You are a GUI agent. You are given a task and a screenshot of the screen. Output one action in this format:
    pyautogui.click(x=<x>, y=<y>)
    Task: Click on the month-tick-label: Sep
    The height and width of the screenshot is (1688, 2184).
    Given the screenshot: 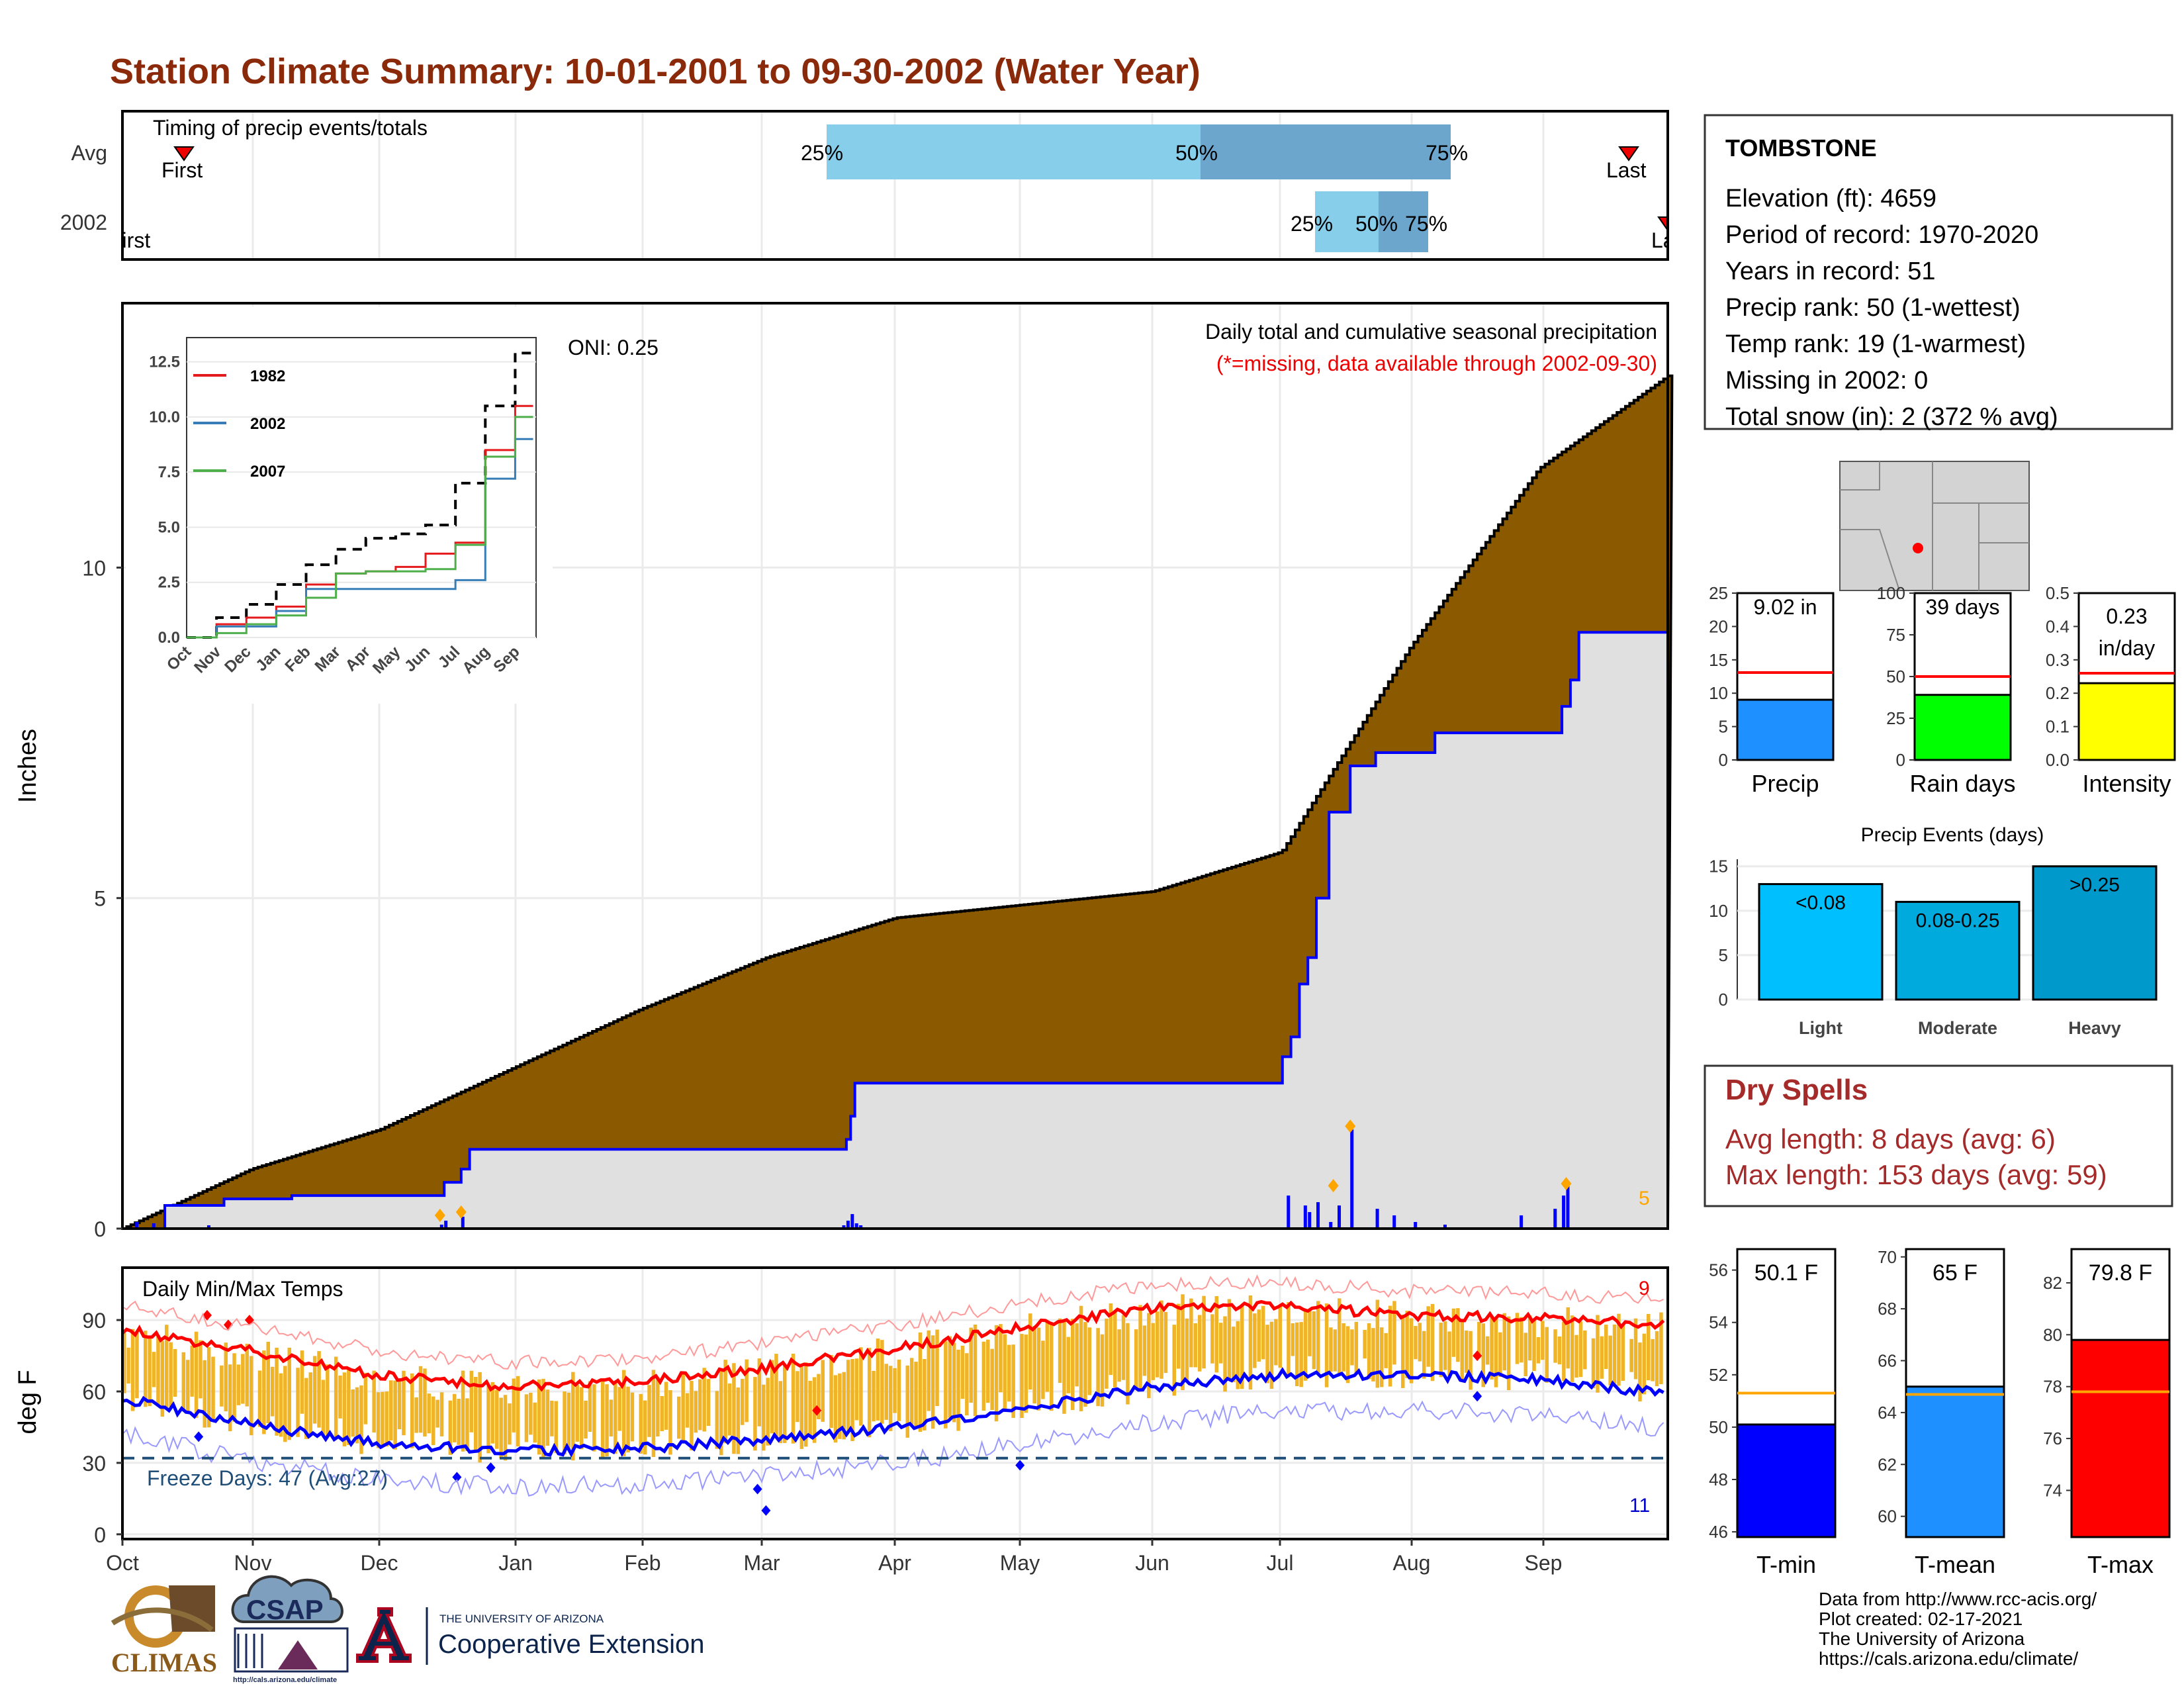 What is the action you would take?
    pyautogui.click(x=1544, y=1563)
    